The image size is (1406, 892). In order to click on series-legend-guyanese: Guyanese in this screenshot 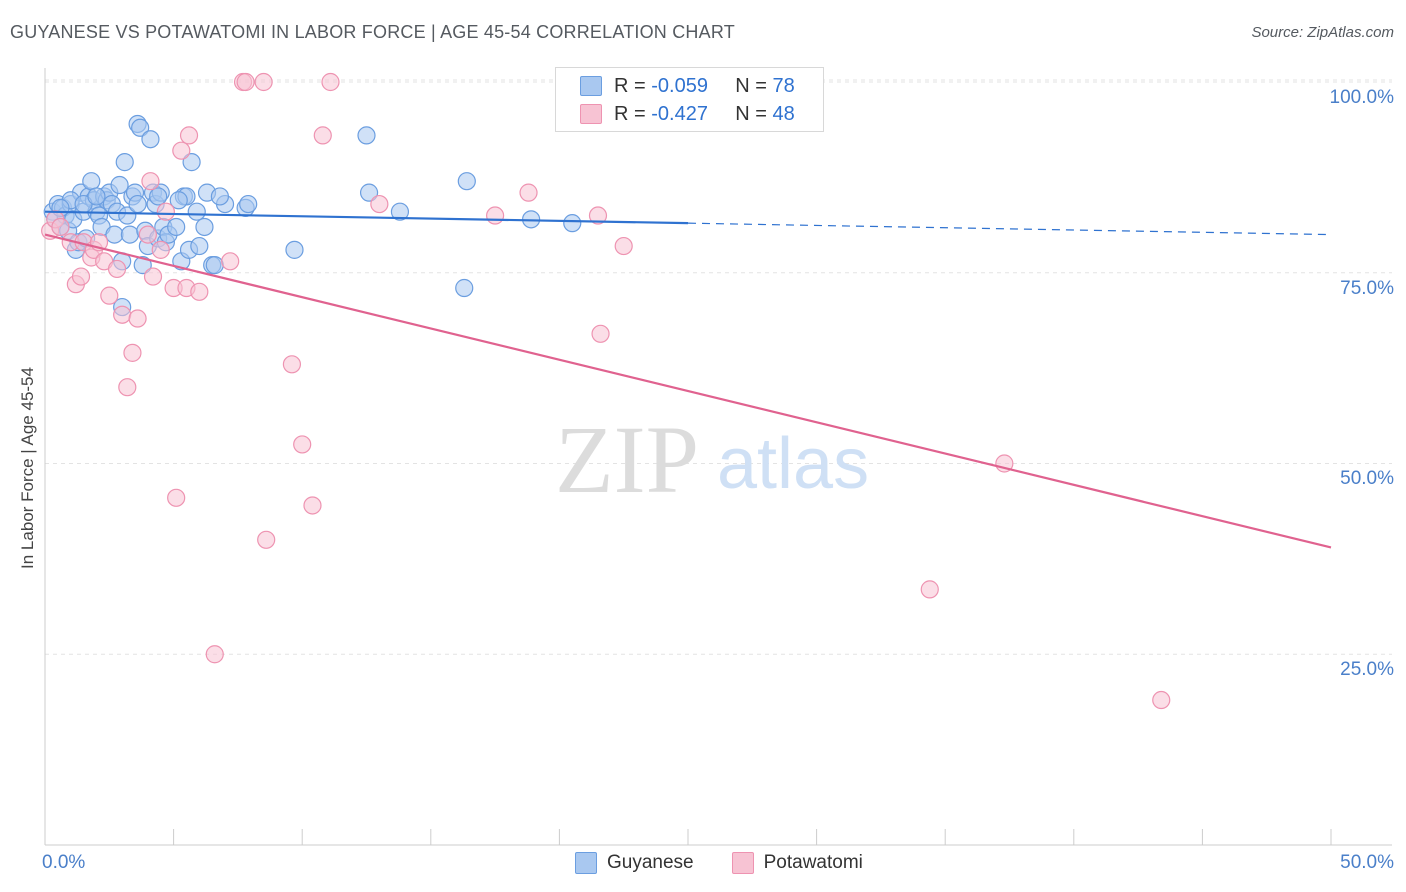, I will do `click(634, 863)`.